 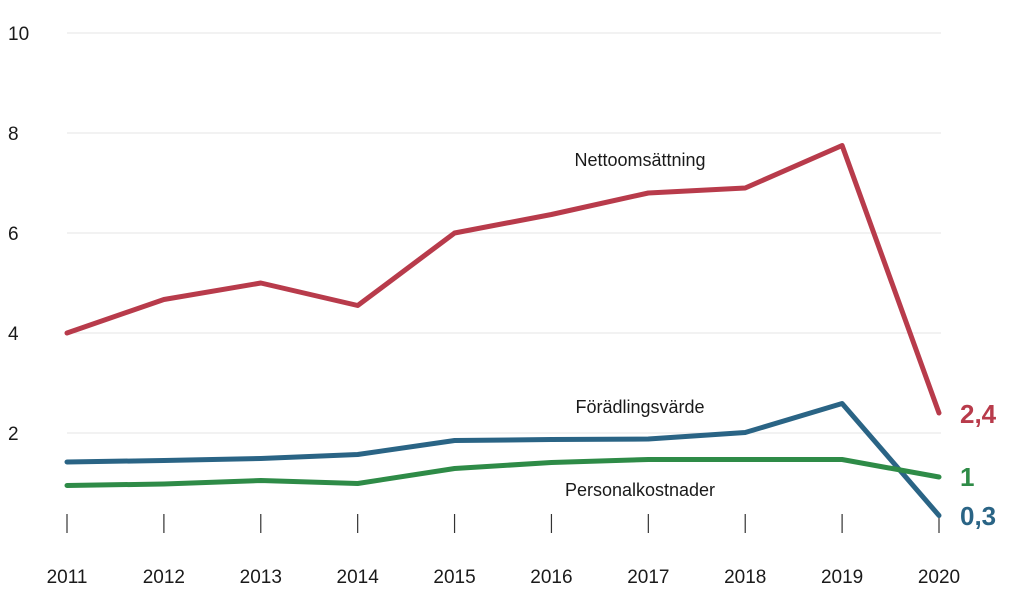 What do you see at coordinates (18, 34) in the screenshot?
I see `y-tick-label: 10` at bounding box center [18, 34].